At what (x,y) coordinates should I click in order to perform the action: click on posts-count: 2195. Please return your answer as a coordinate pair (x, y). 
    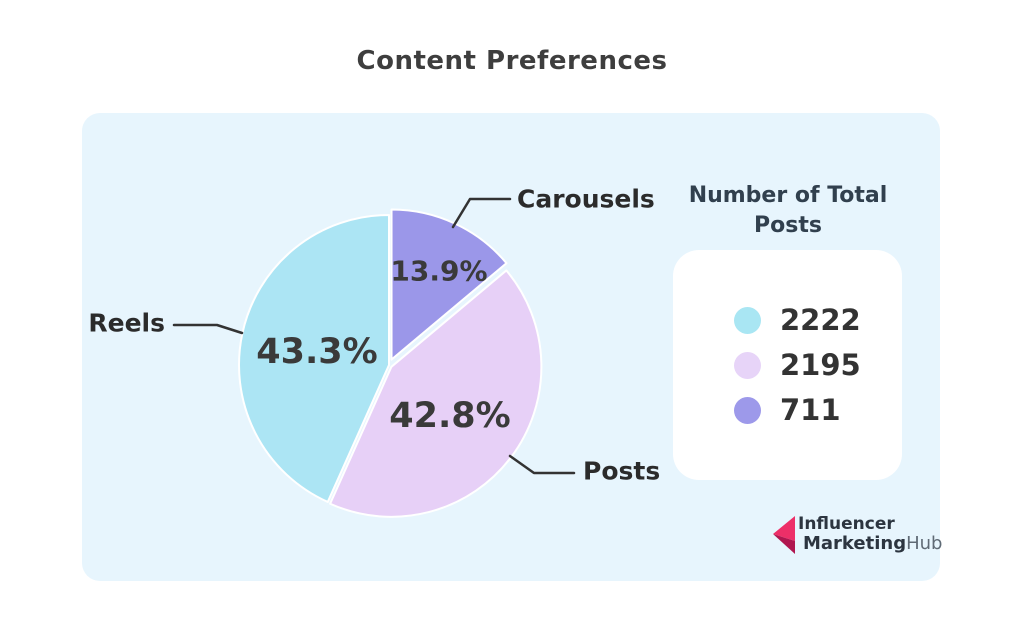
    Looking at the image, I should click on (820, 365).